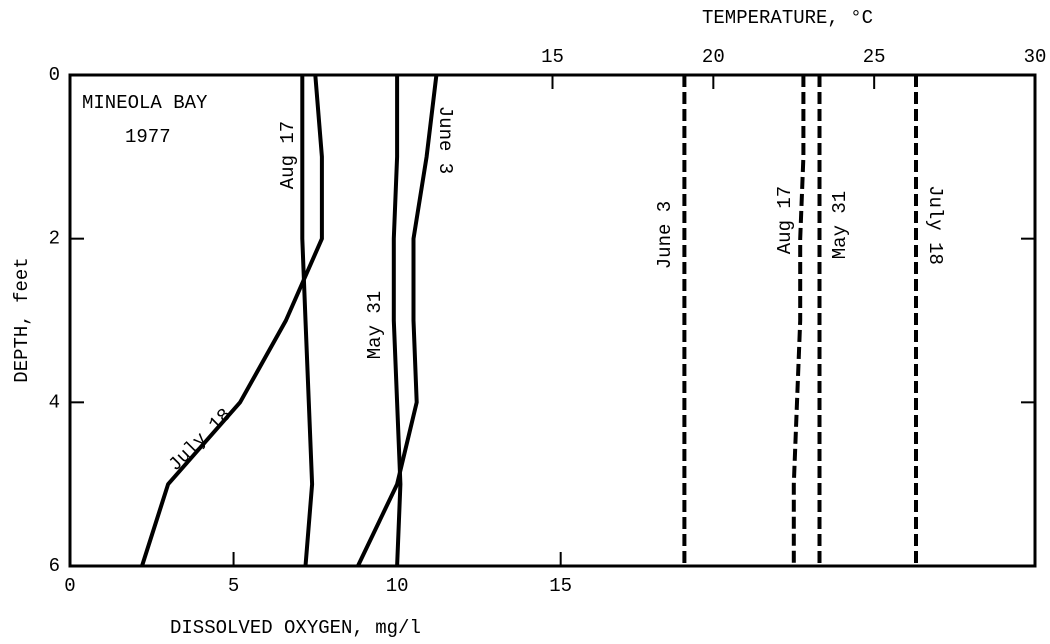  What do you see at coordinates (874, 57) in the screenshot?
I see `x2-tick-label: 25` at bounding box center [874, 57].